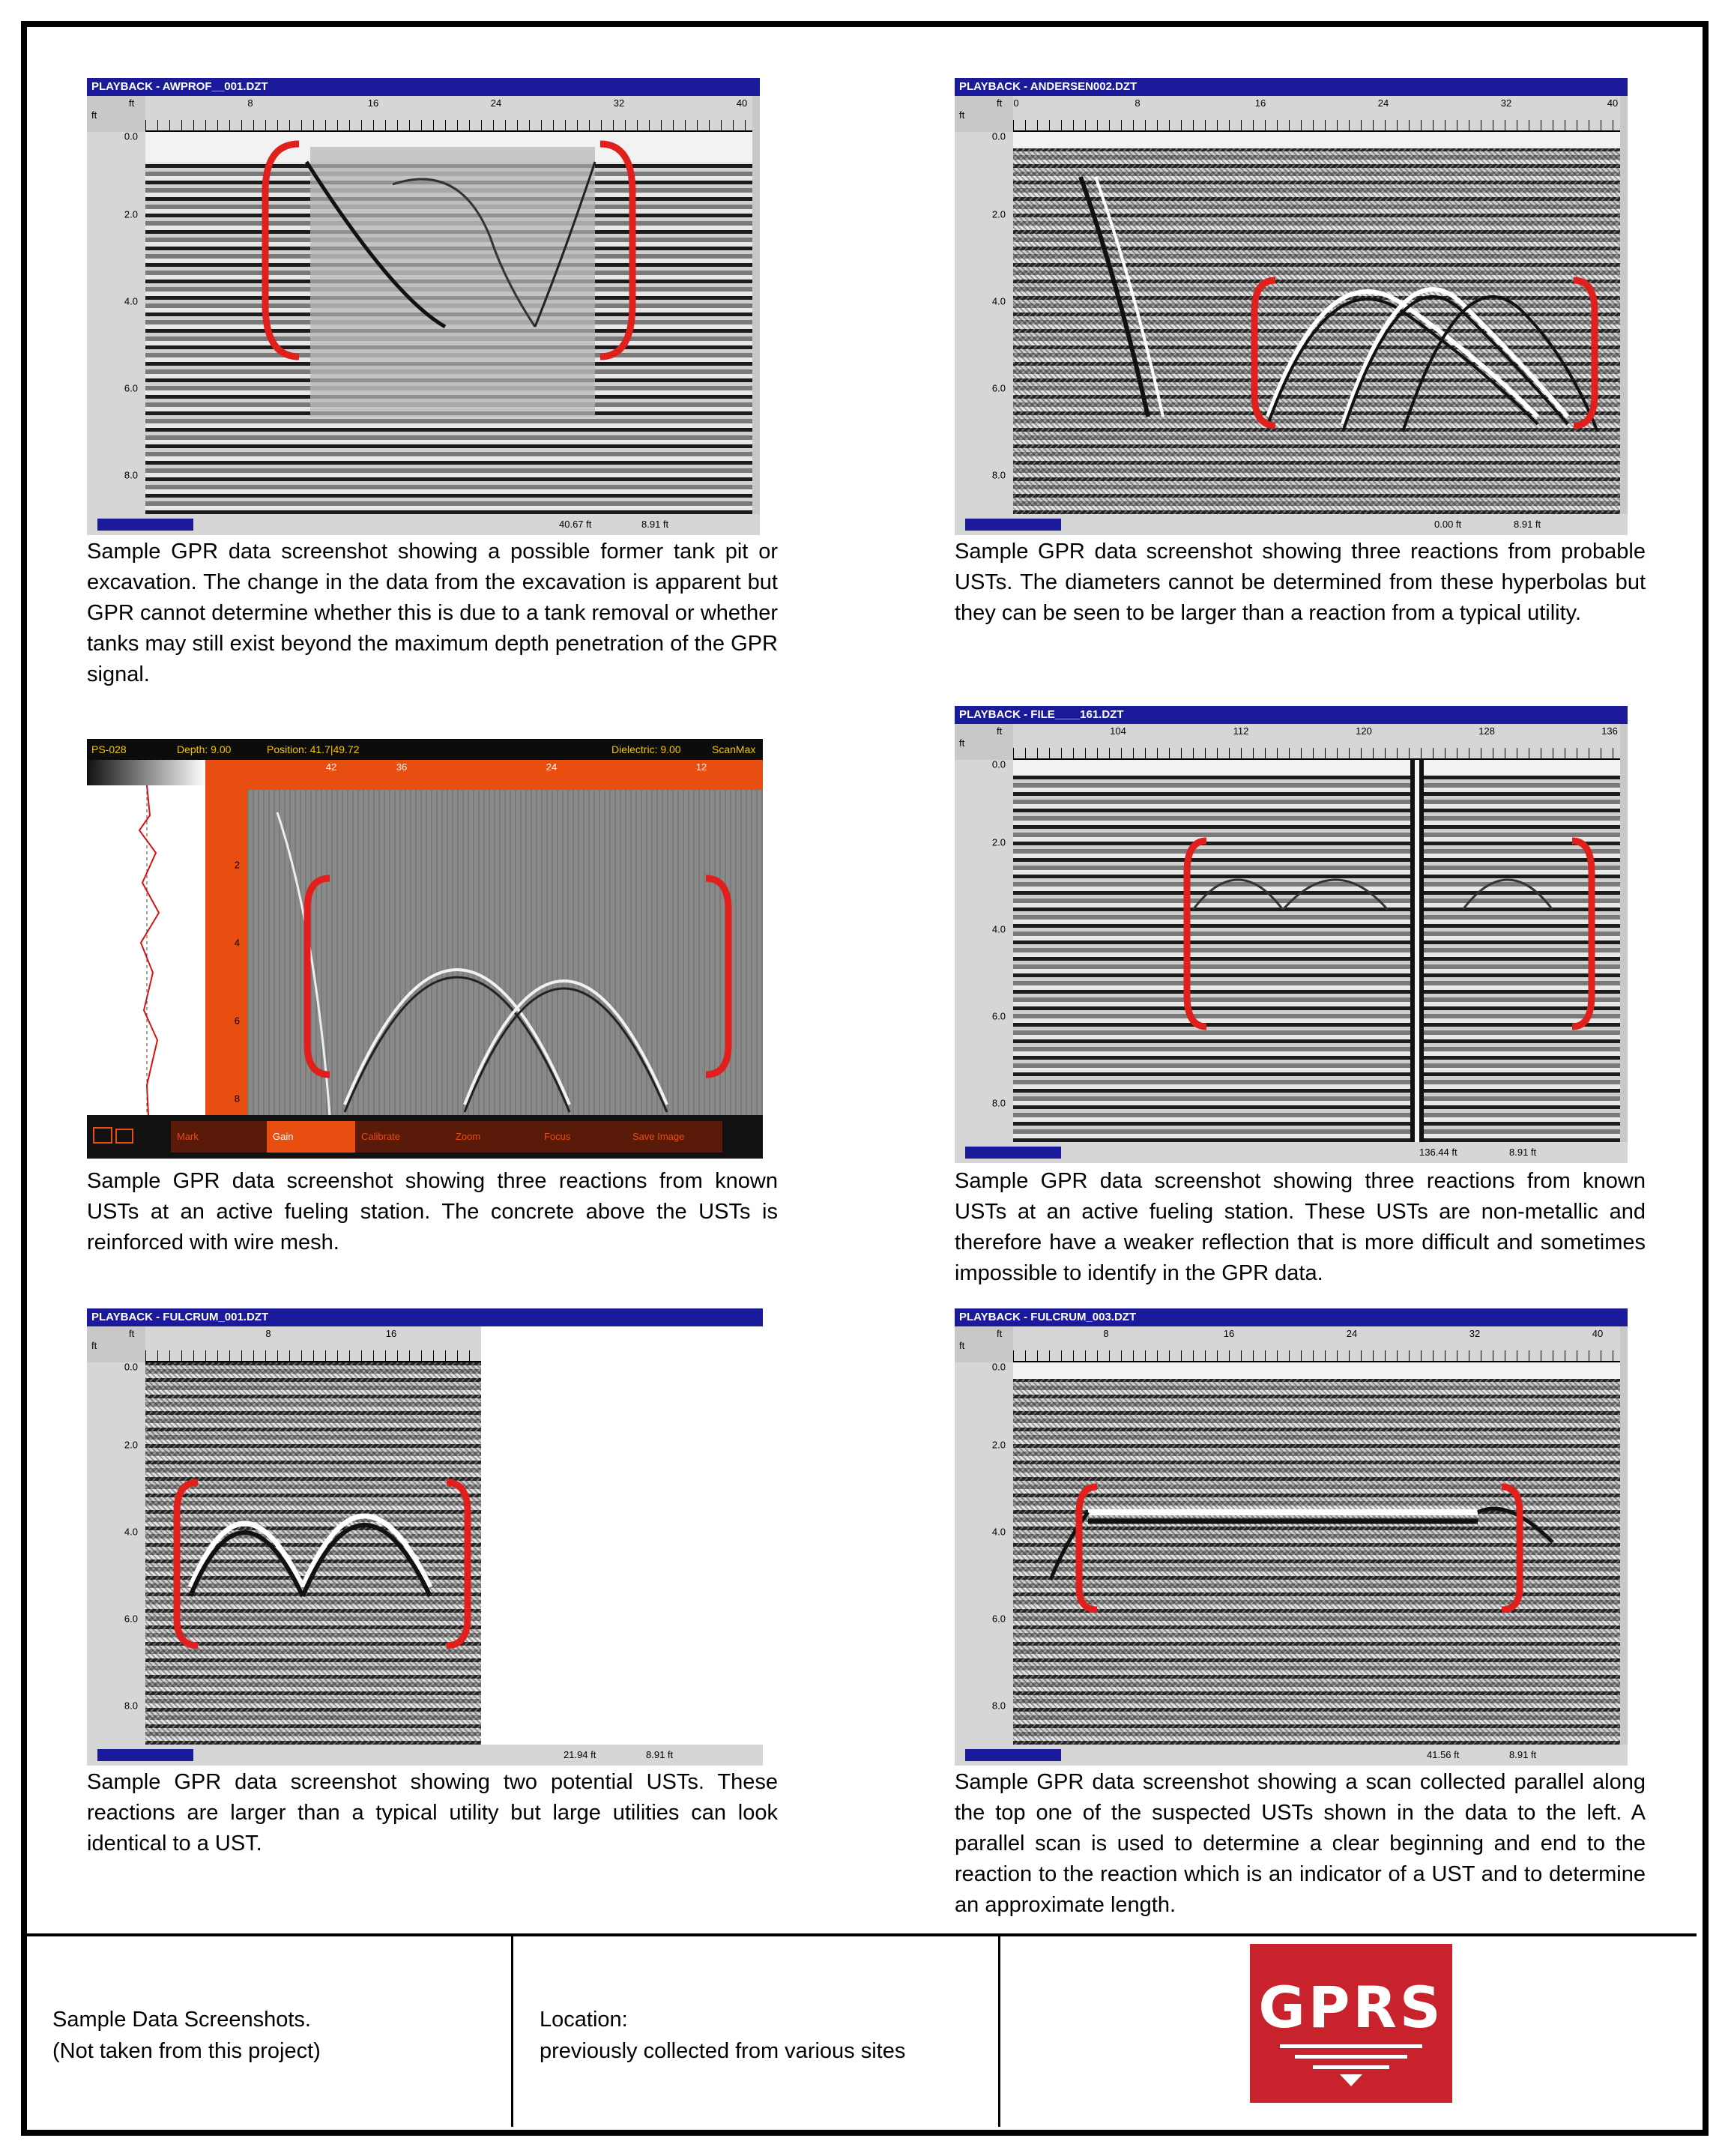 This screenshot has width=1731, height=2156. I want to click on menu-mark-button: Mark, so click(219, 1137).